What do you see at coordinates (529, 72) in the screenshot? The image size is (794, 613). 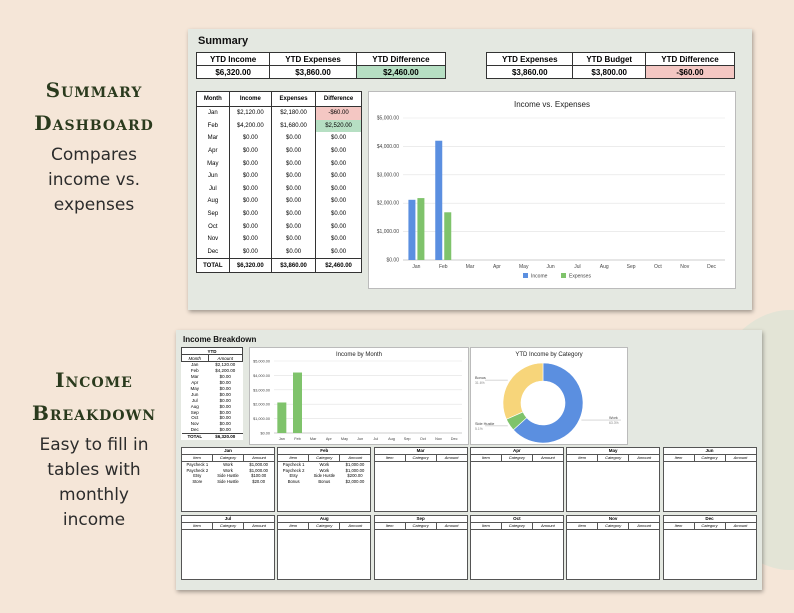 I see `totals-value: $3,860.00` at bounding box center [529, 72].